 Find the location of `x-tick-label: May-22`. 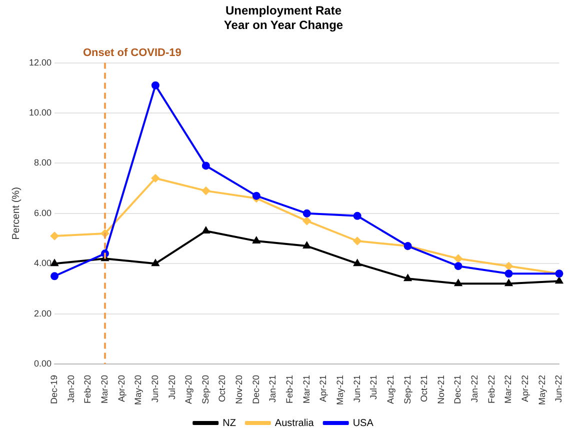

x-tick-label: May-22 is located at coordinates (541, 390).